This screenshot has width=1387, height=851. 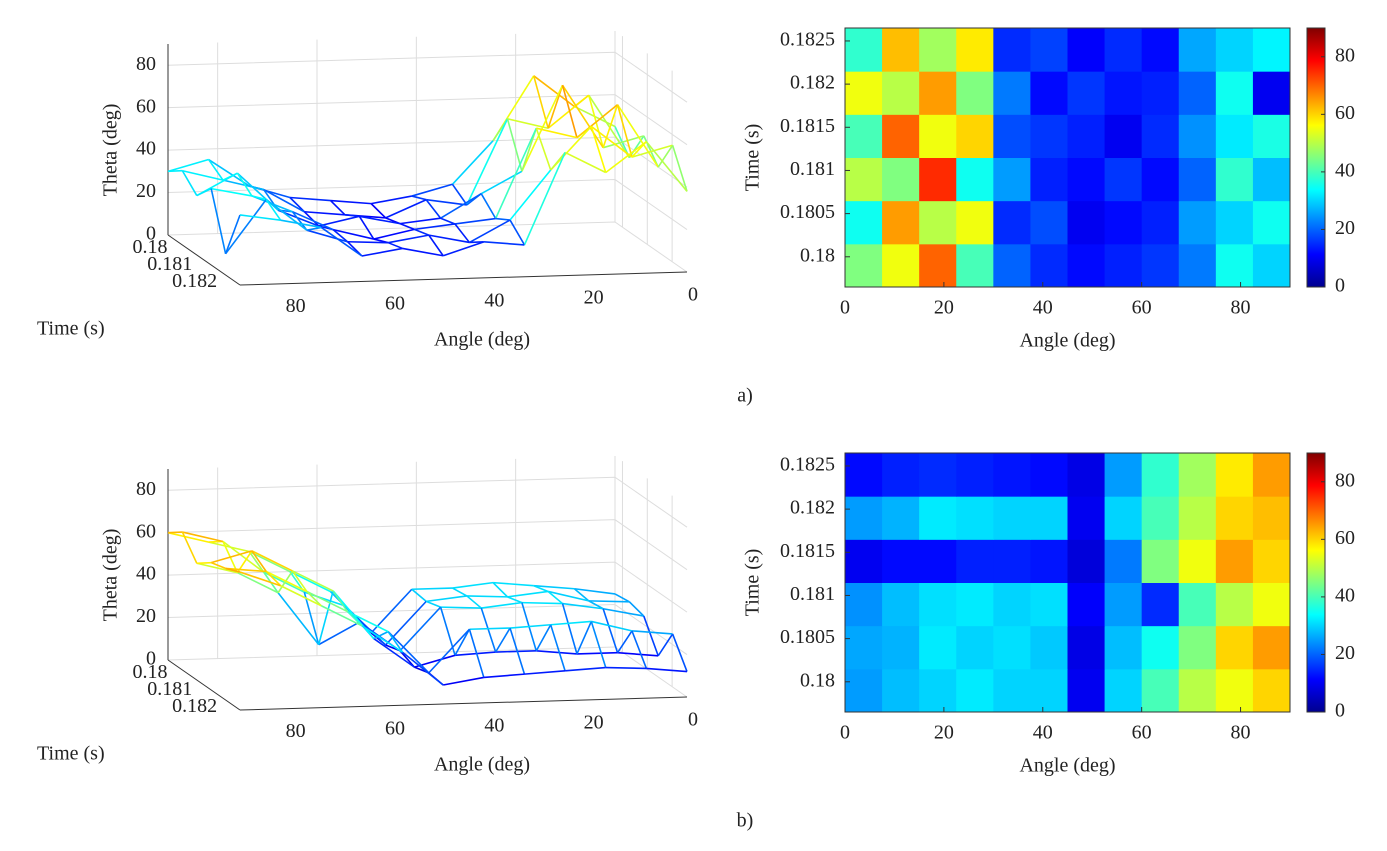 What do you see at coordinates (594, 297) in the screenshot?
I see `x-tick-label: 20` at bounding box center [594, 297].